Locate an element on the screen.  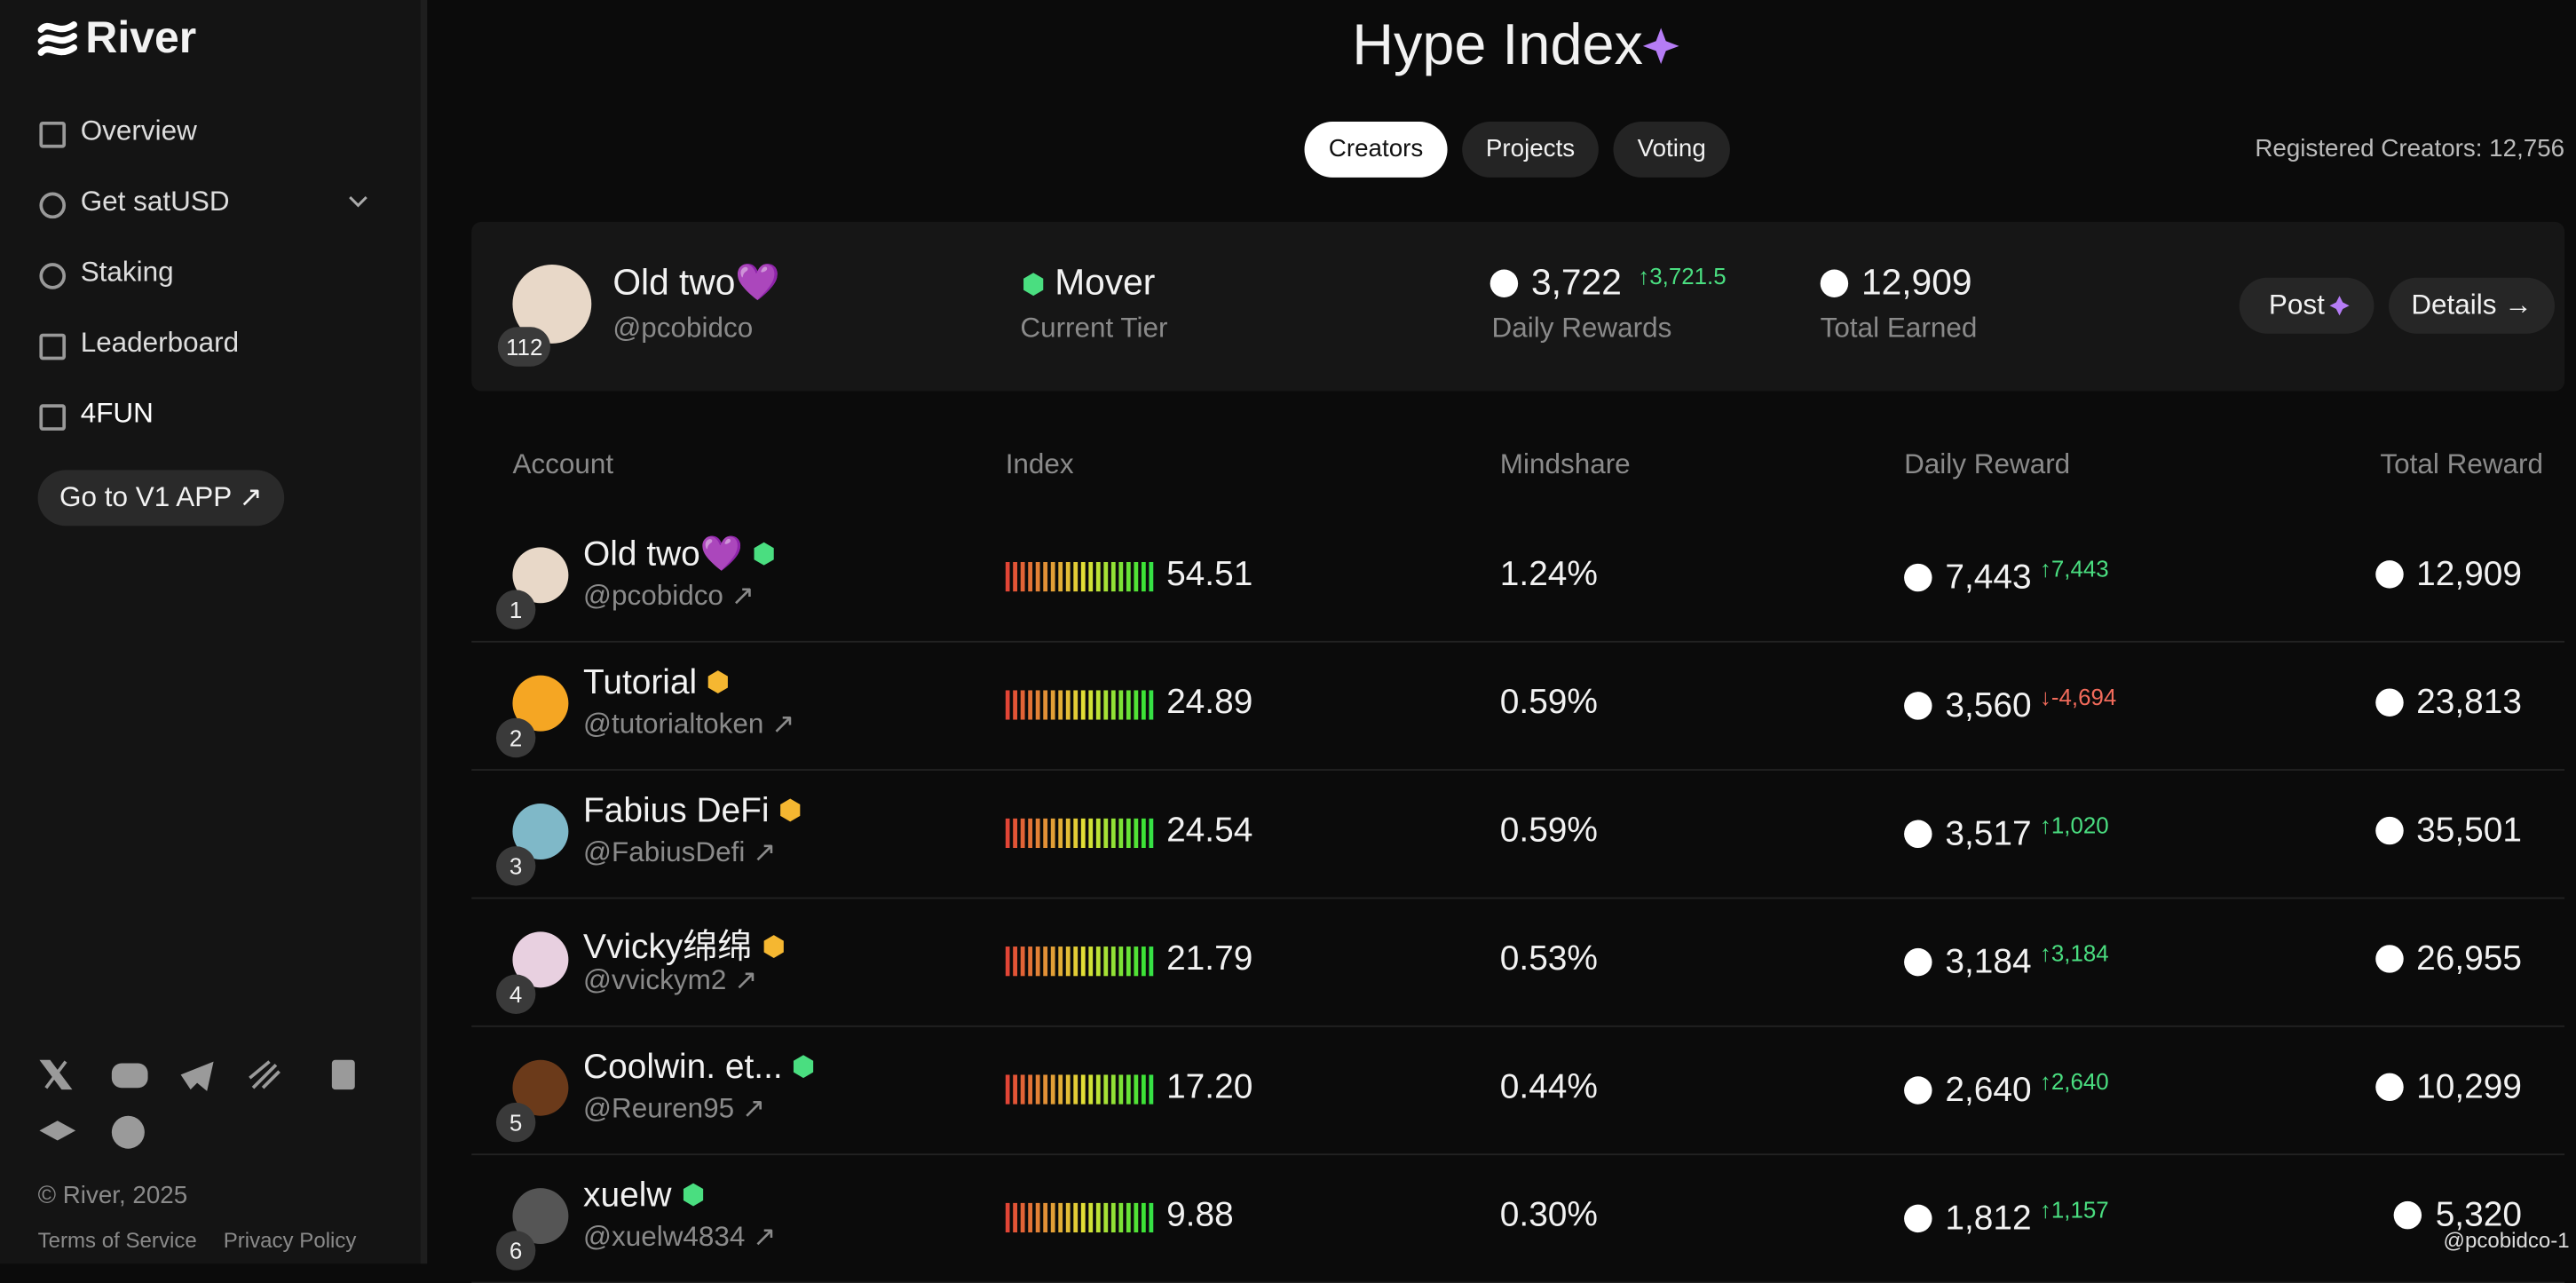
details-button: Details → is located at coordinates (2472, 305).